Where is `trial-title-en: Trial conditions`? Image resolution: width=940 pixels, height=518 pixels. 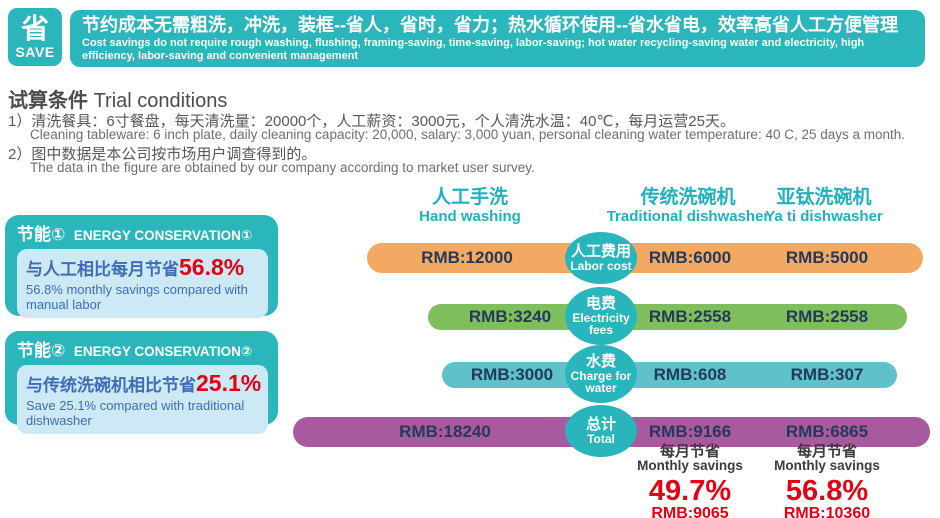
trial-title-en: Trial conditions is located at coordinates (160, 101).